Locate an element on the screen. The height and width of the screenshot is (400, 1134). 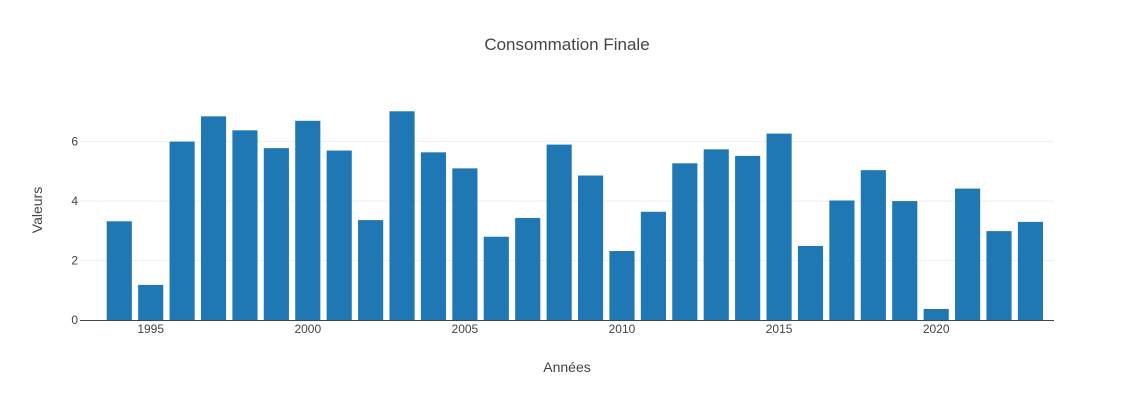
y-axis-title: Valeurs is located at coordinates (37, 210).